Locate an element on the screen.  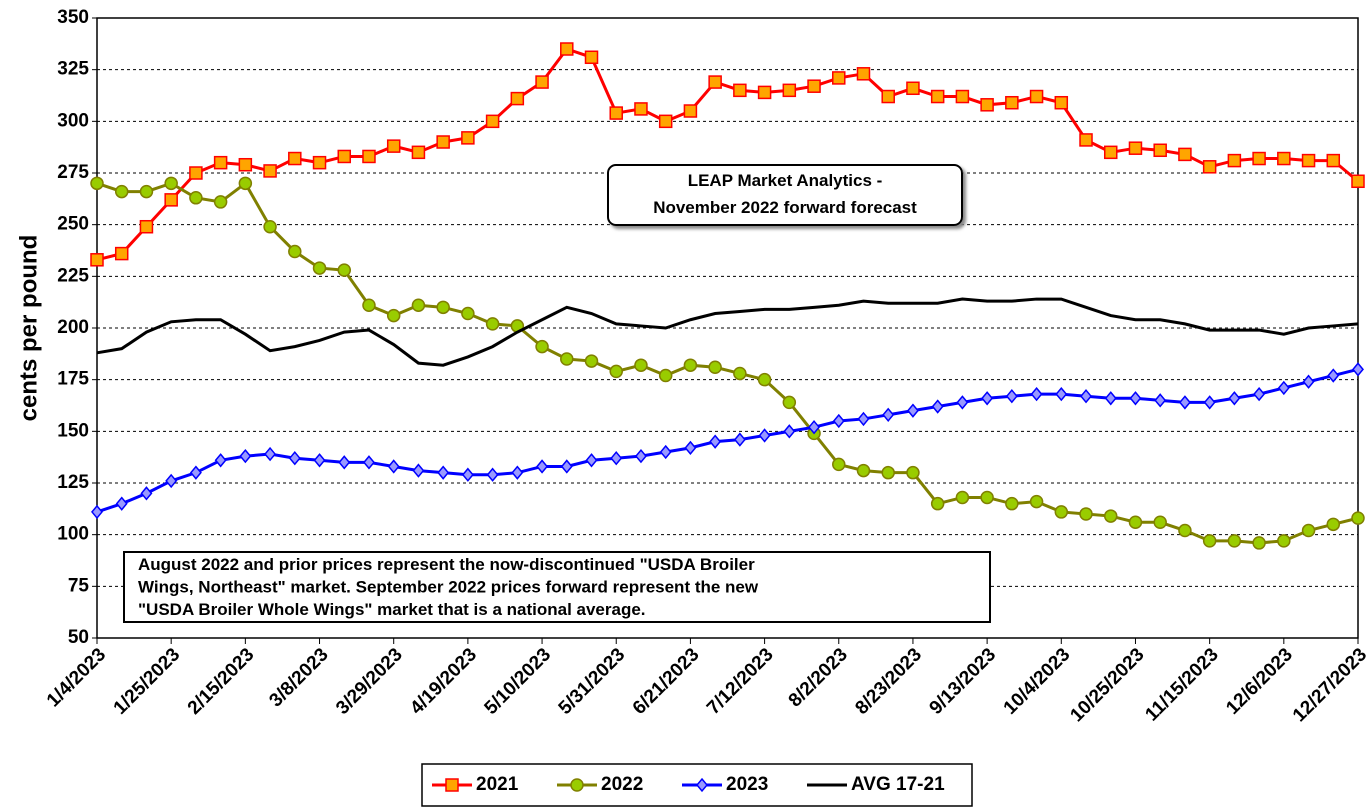
x-tick-label: 12/6/2023 is located at coordinates (1259, 681).